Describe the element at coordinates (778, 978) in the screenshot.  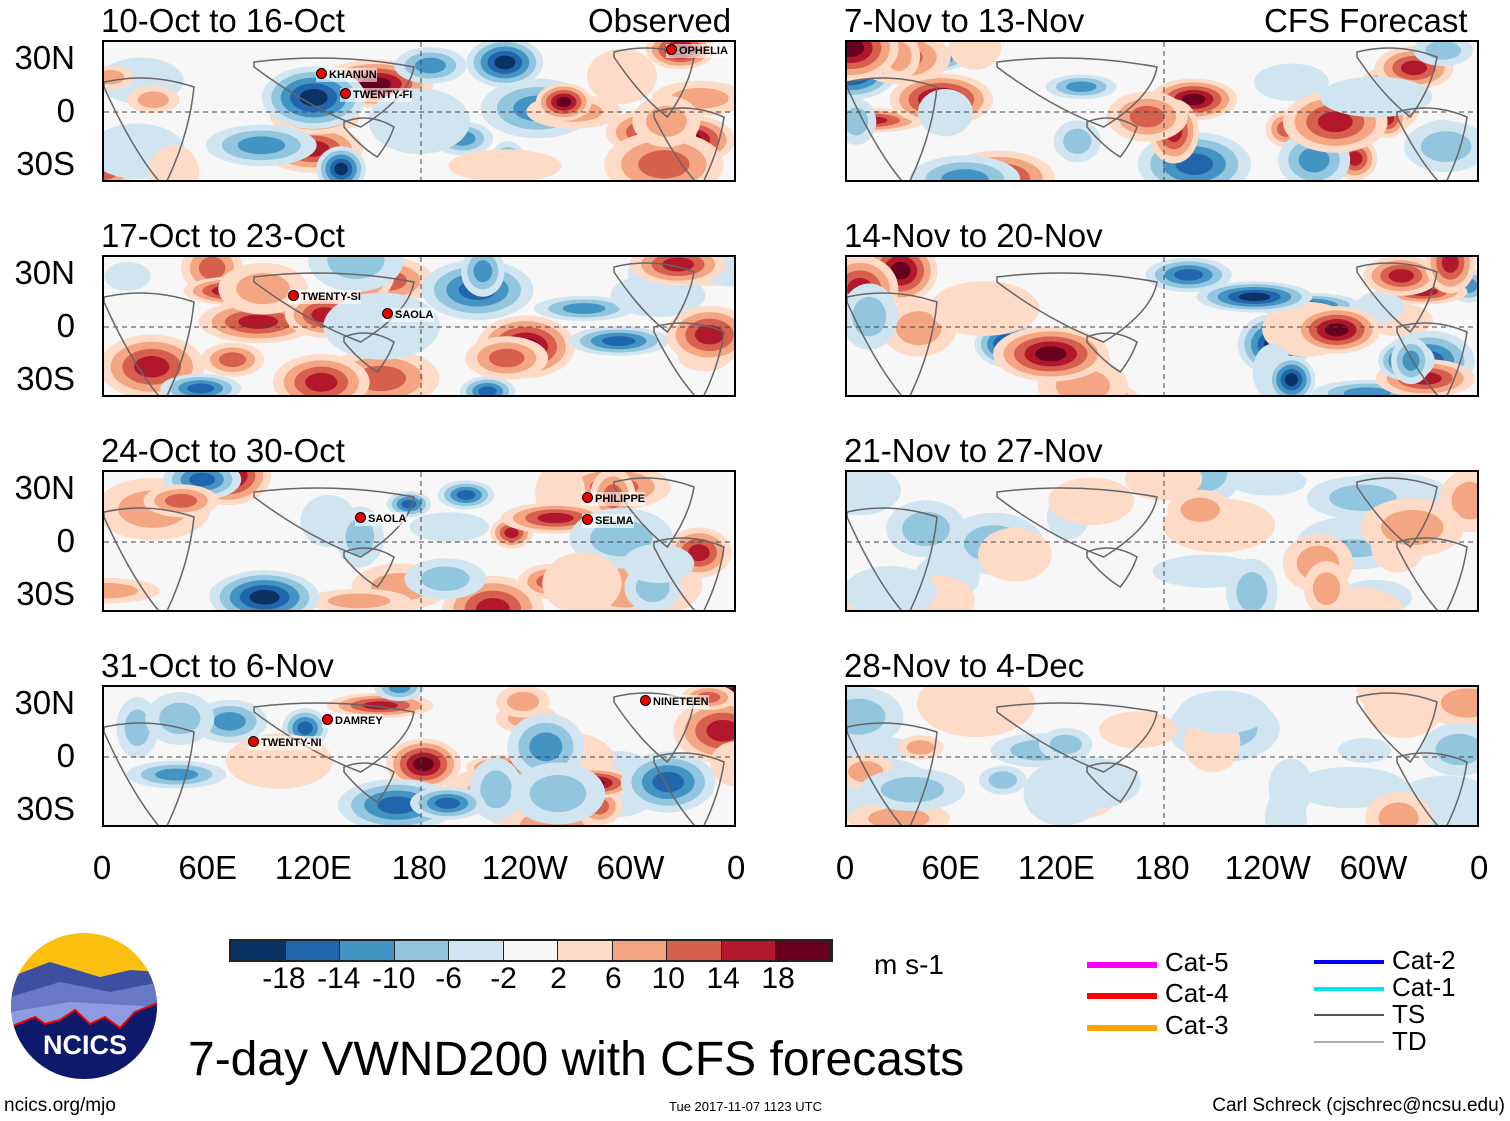
I see `colorbar-tick-label: 18` at that location.